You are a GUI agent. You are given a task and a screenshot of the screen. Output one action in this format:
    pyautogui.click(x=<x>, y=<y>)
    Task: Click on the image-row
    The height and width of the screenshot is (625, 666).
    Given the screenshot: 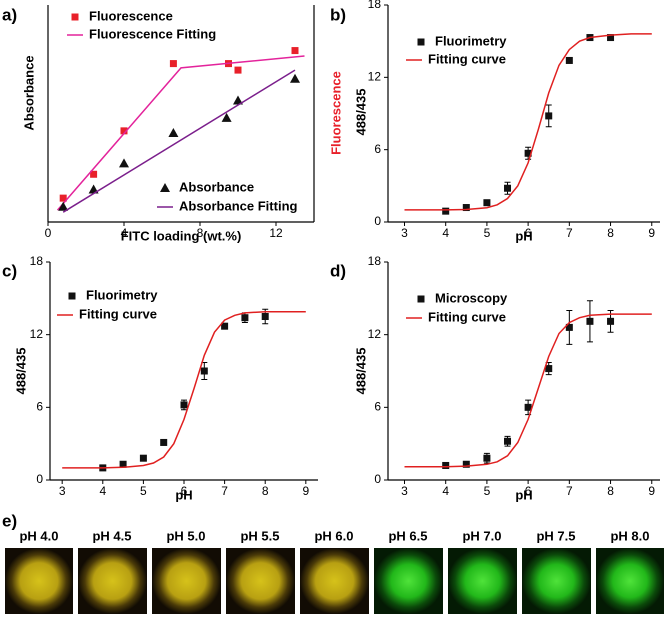 What is the action you would take?
    pyautogui.click(x=334, y=581)
    